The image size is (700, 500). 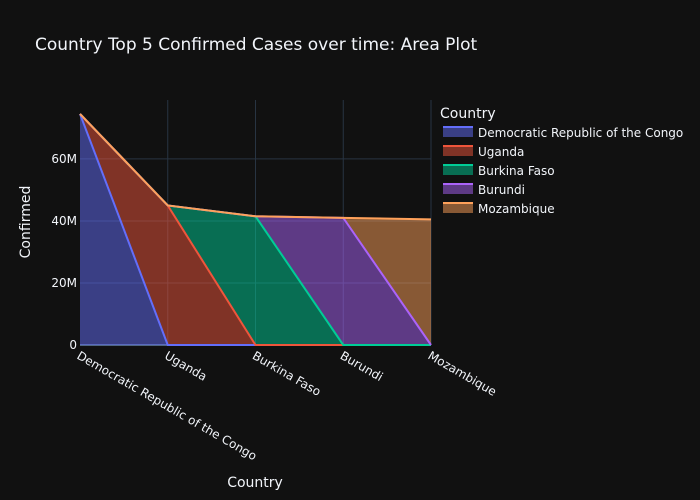 What do you see at coordinates (468, 114) in the screenshot?
I see `legend-title: Country` at bounding box center [468, 114].